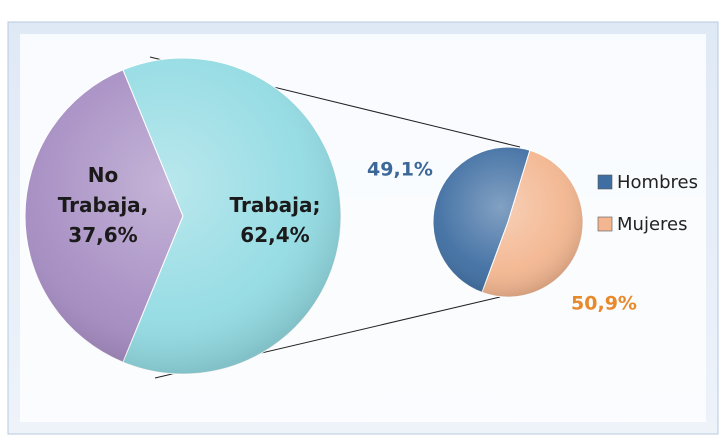 The width and height of the screenshot is (724, 440). I want to click on data-label: Trabaja; 62,4%, so click(275, 220).